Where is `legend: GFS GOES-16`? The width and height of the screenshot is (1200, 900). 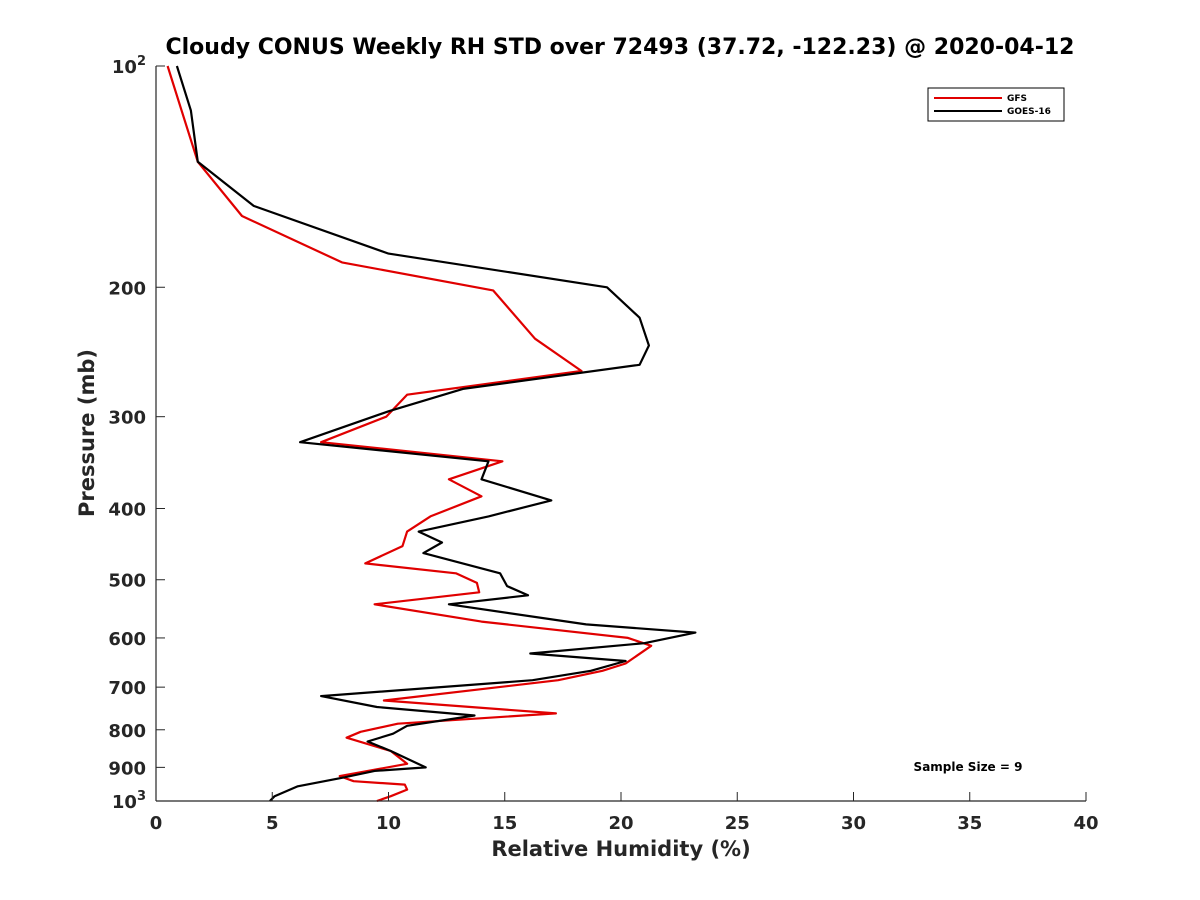
legend: GFS GOES-16 is located at coordinates (996, 104).